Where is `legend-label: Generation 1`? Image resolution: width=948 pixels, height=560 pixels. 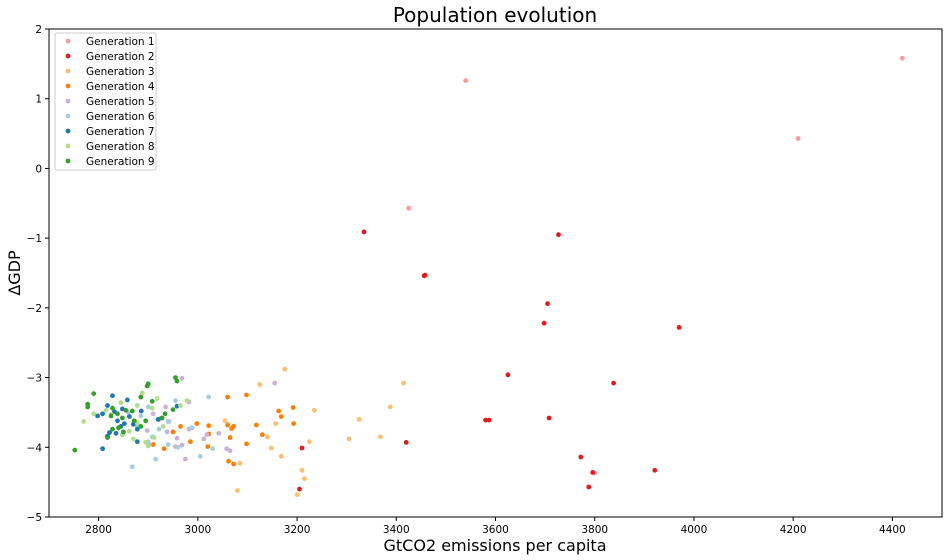 legend-label: Generation 1 is located at coordinates (120, 42).